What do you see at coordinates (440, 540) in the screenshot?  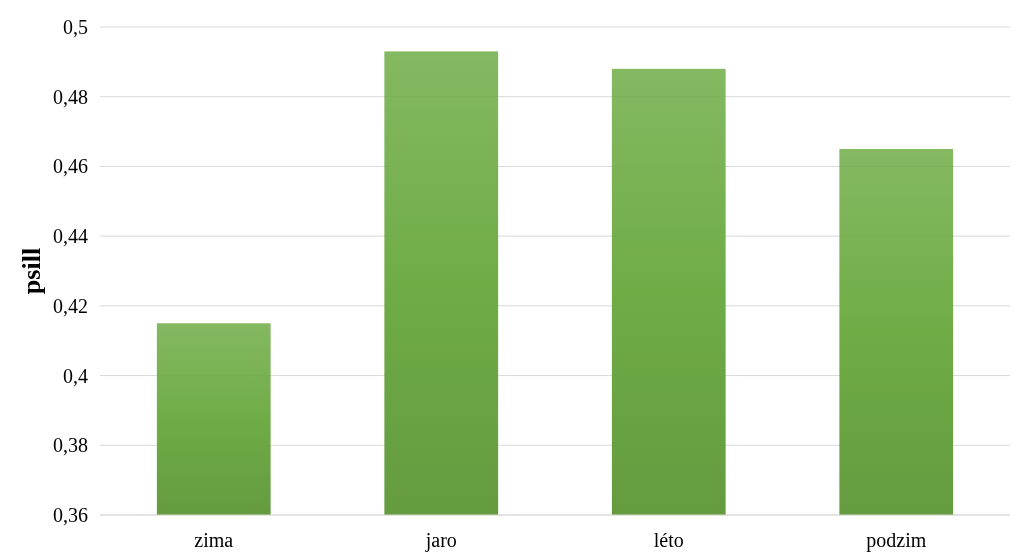 I see `x-tick-label: jaro` at bounding box center [440, 540].